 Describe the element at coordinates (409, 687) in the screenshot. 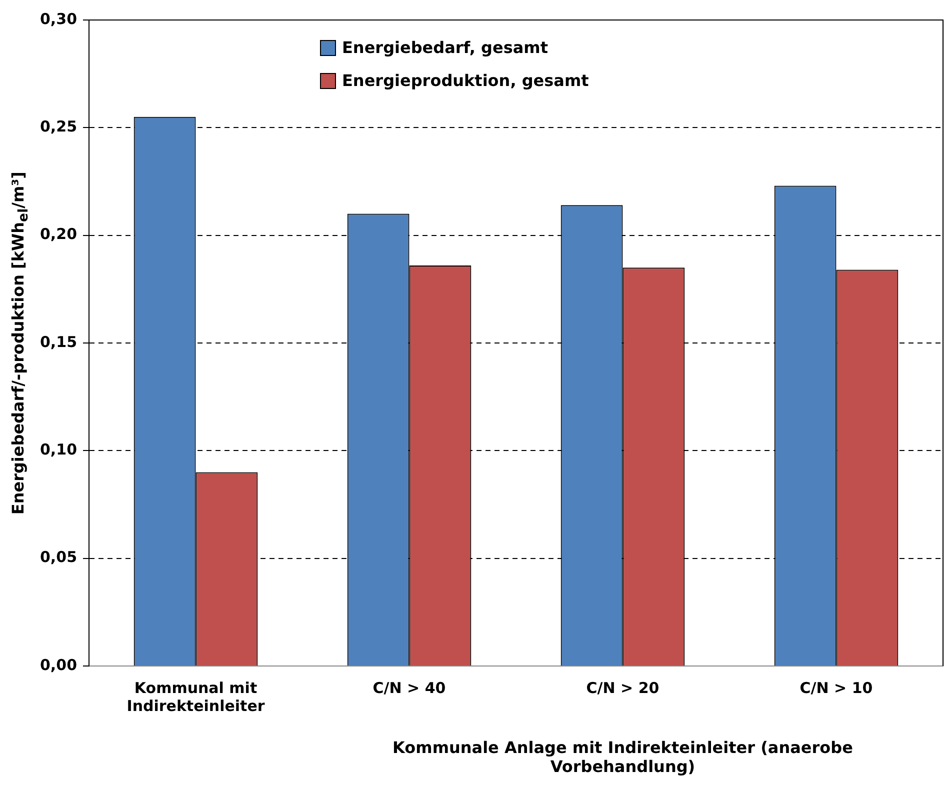

I see `x-tick-label: C/N > 40` at that location.